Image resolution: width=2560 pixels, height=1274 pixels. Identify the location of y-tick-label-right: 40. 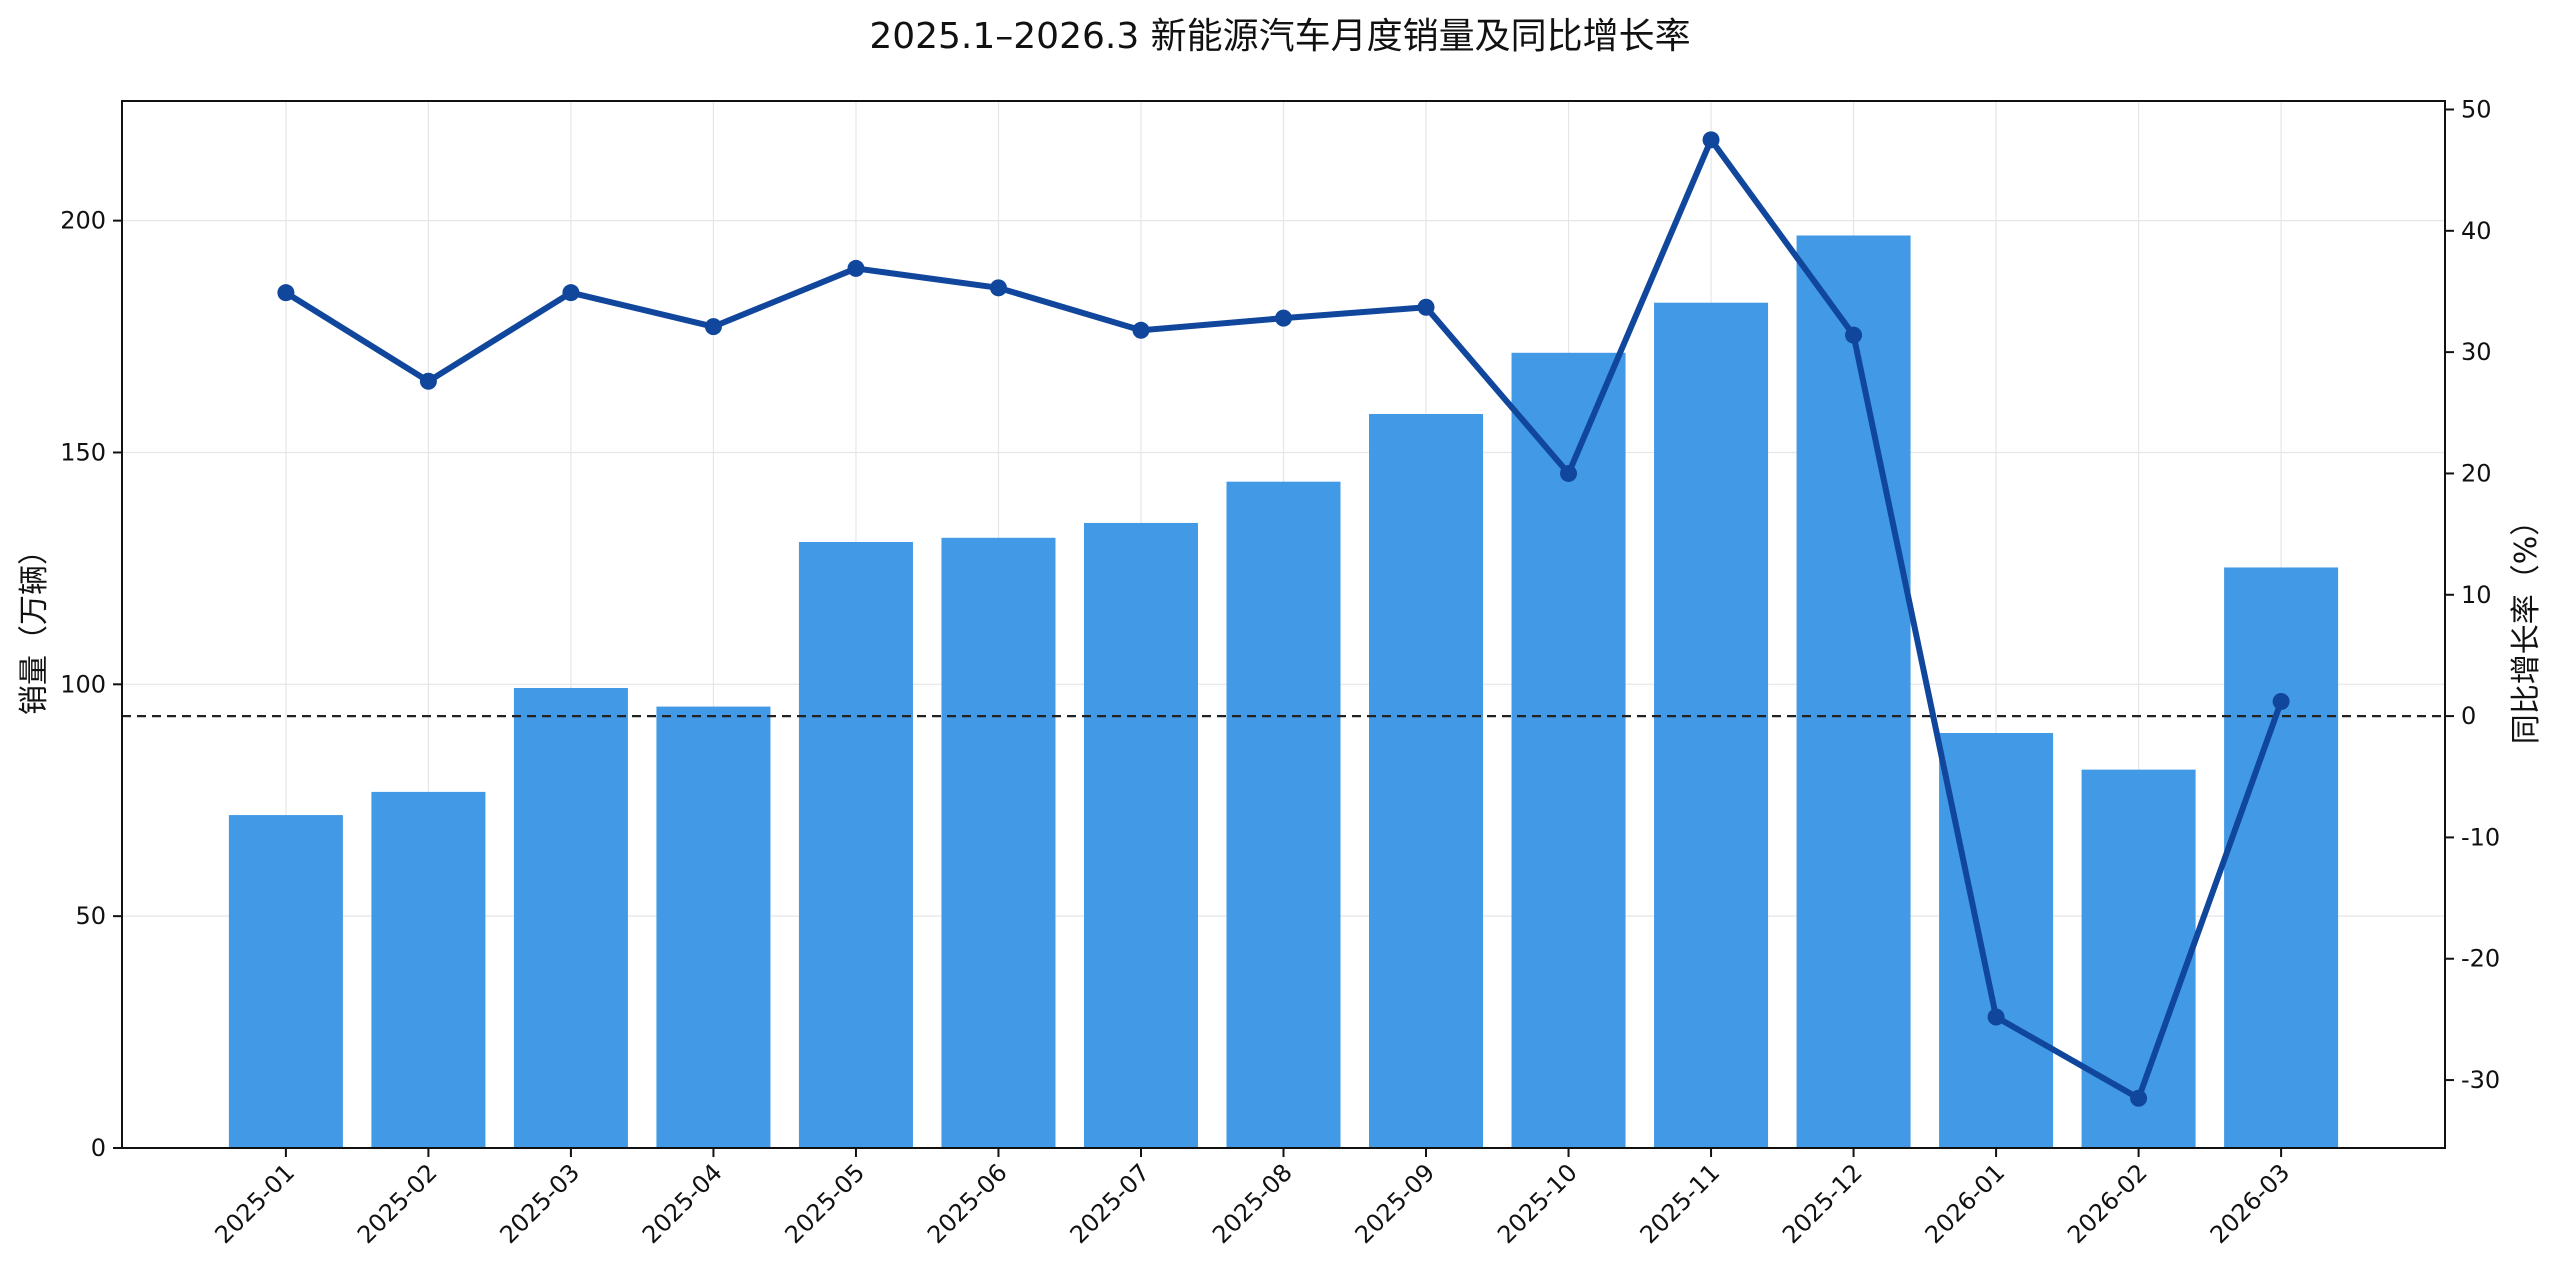
(2476, 231).